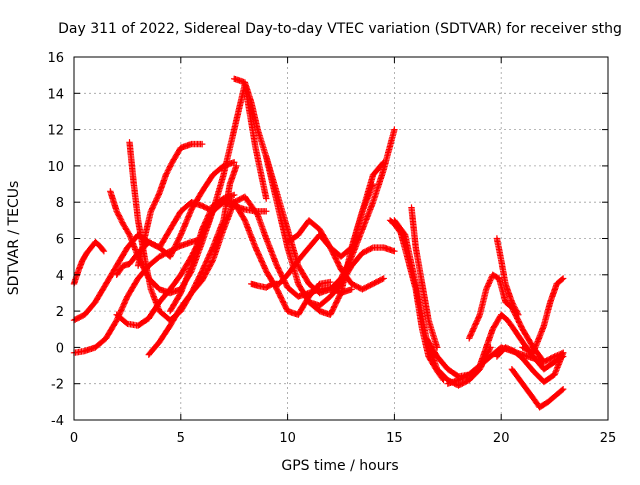 The height and width of the screenshot is (485, 640). Describe the element at coordinates (57, 385) in the screenshot. I see `y-tick-label: -2` at that location.